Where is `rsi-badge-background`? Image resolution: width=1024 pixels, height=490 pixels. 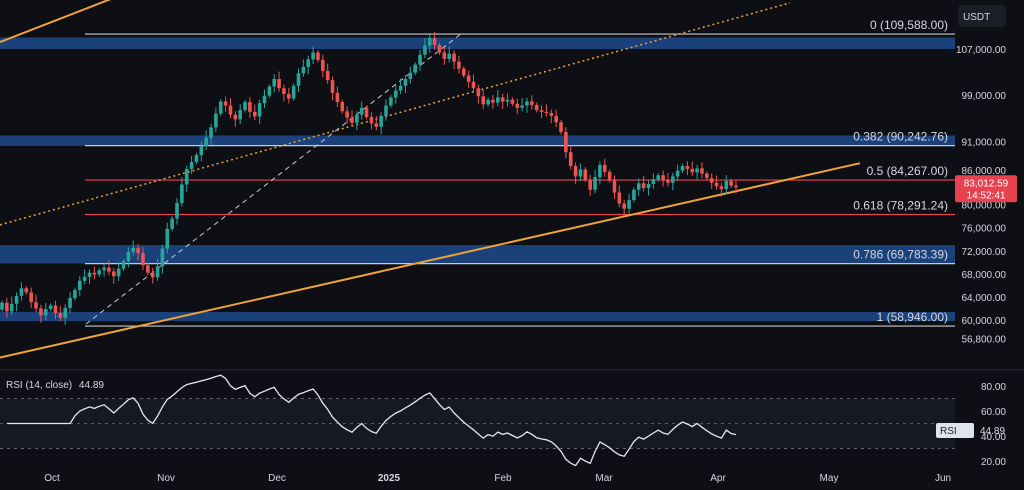
rsi-badge-background is located at coordinates (955, 430).